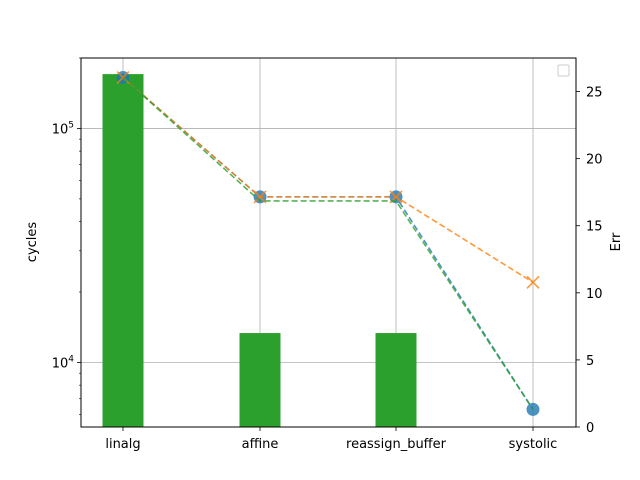 The height and width of the screenshot is (480, 640). What do you see at coordinates (590, 361) in the screenshot?
I see `y2-tick-label: 5` at bounding box center [590, 361].